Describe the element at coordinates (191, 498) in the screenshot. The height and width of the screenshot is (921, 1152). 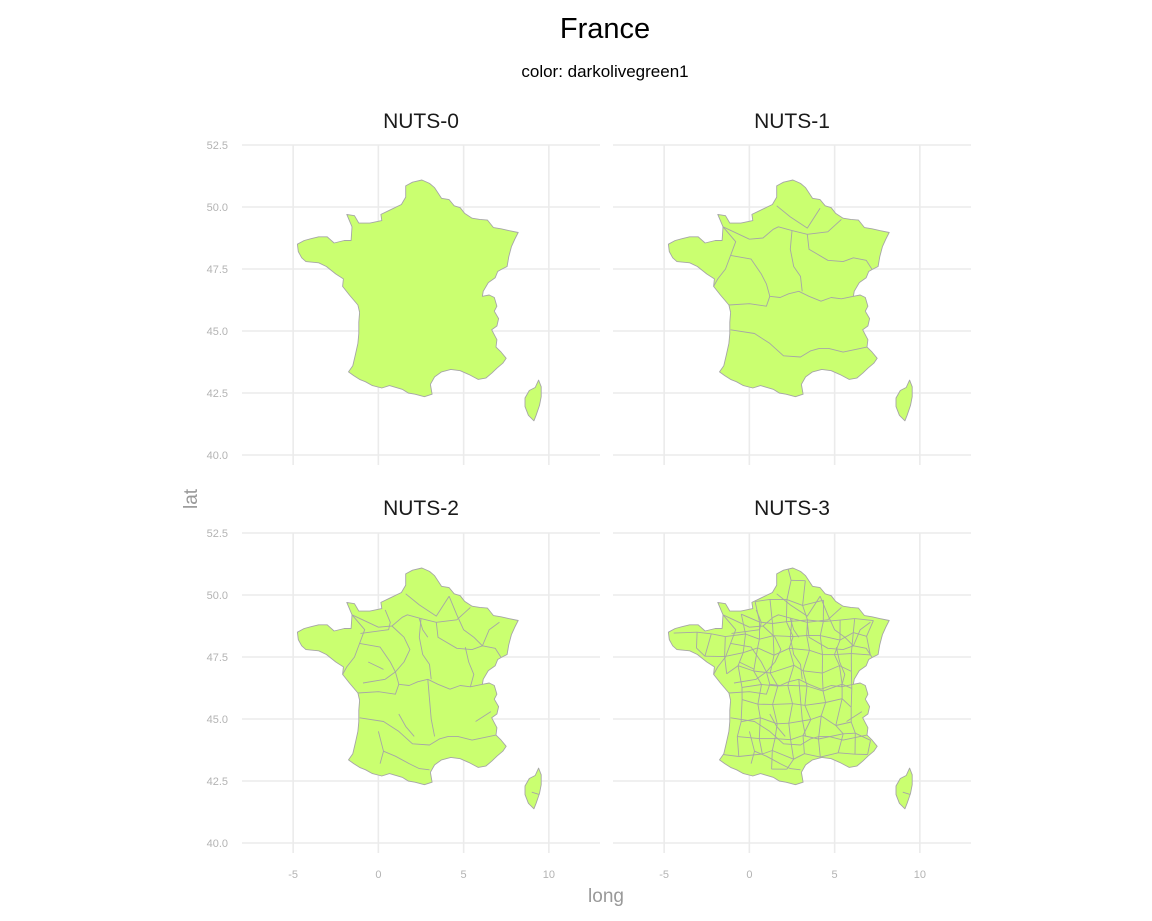
I see `y-axis-title: lat` at that location.